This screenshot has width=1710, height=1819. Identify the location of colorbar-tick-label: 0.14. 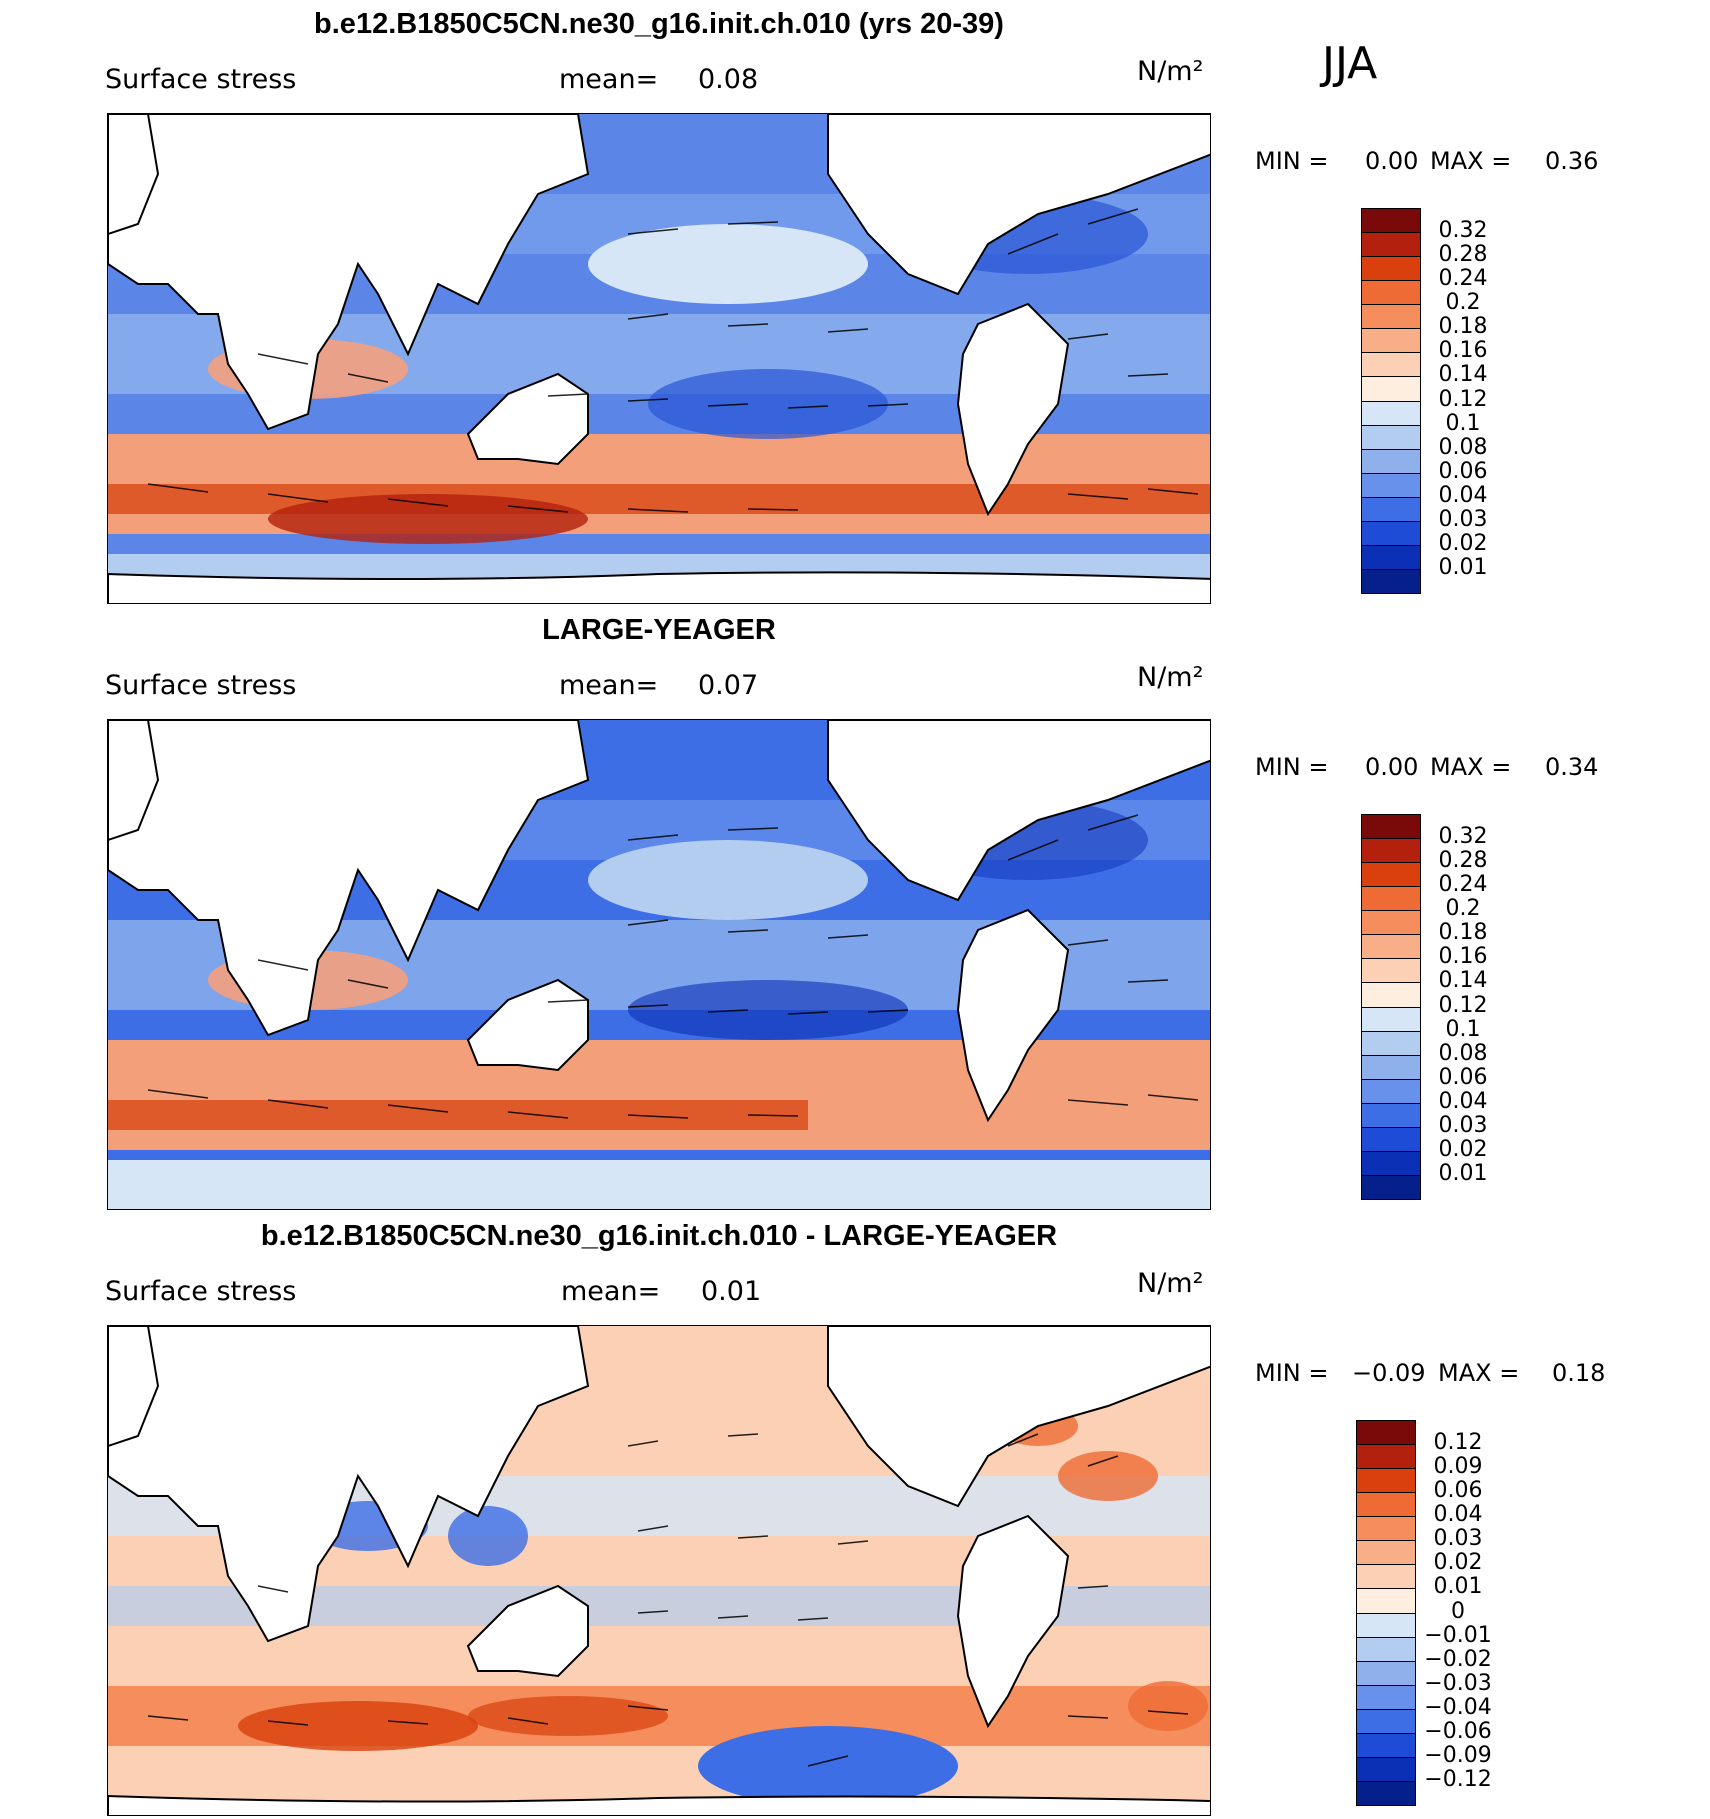
(1463, 375).